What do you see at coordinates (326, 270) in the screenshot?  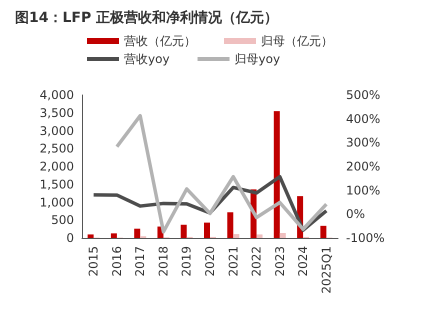 I see `x-tick-label: 2025Q1` at bounding box center [326, 270].